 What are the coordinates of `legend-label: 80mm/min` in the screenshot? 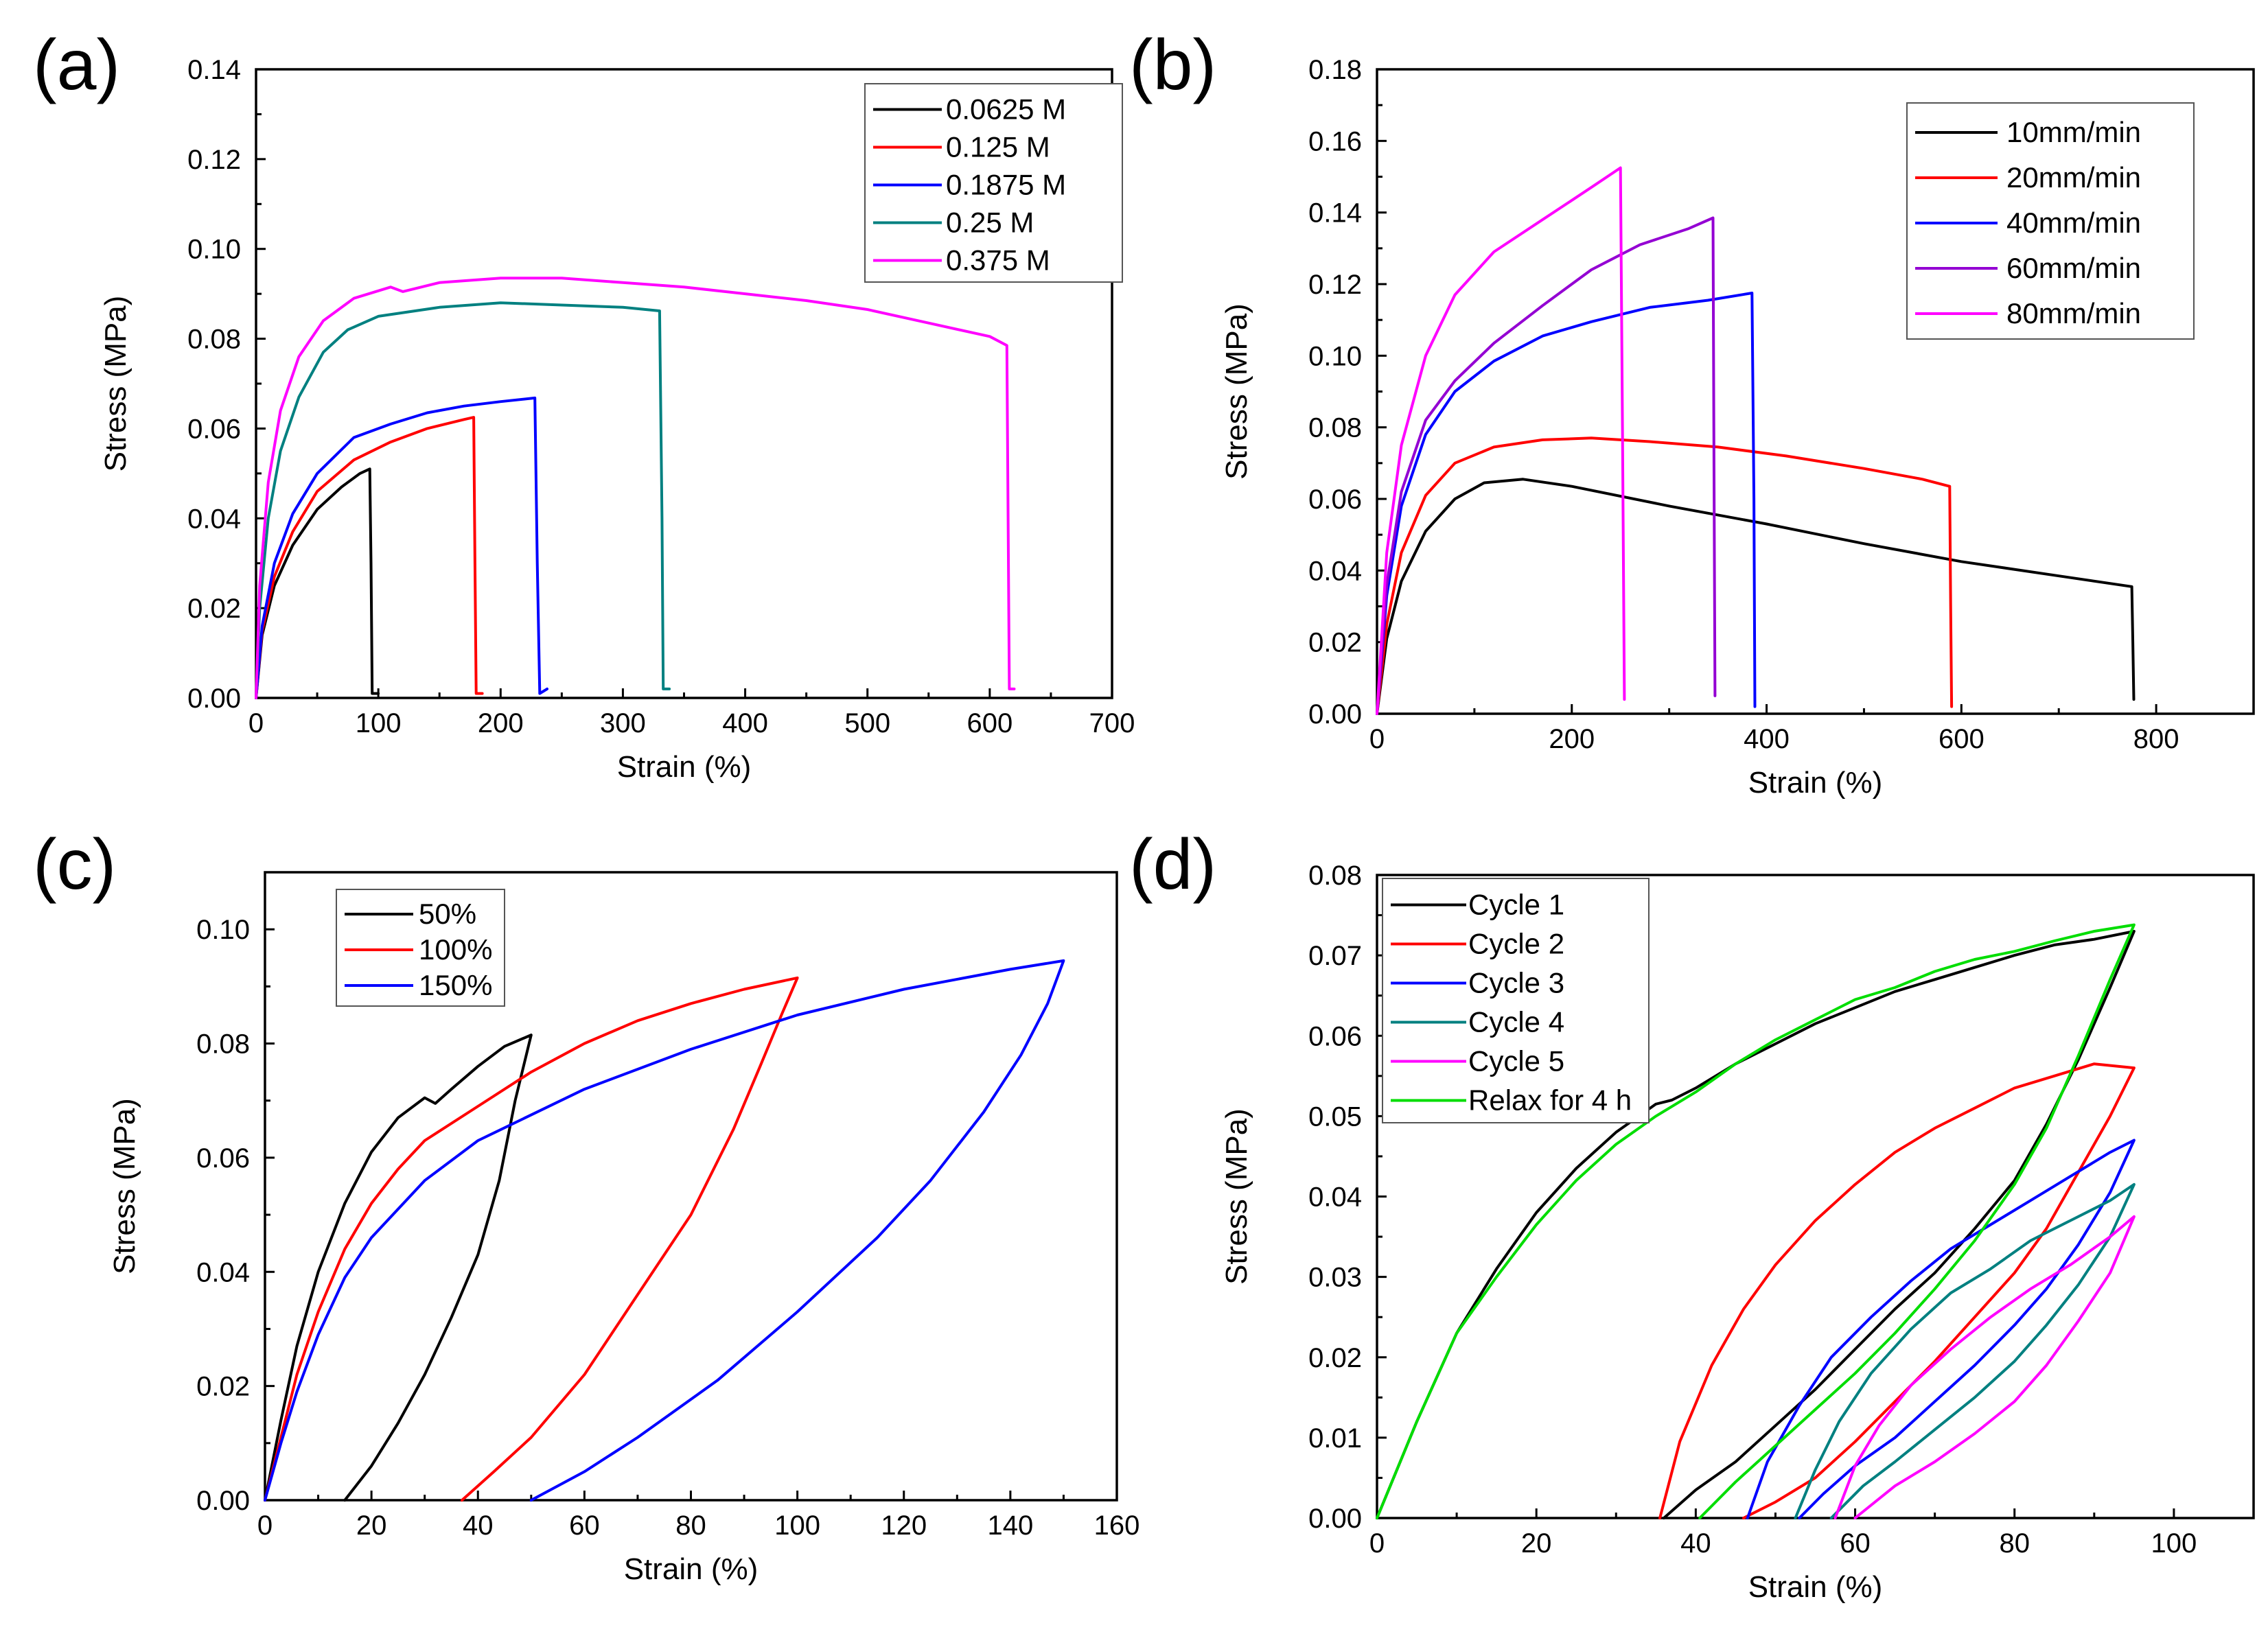 It's located at (2073, 313).